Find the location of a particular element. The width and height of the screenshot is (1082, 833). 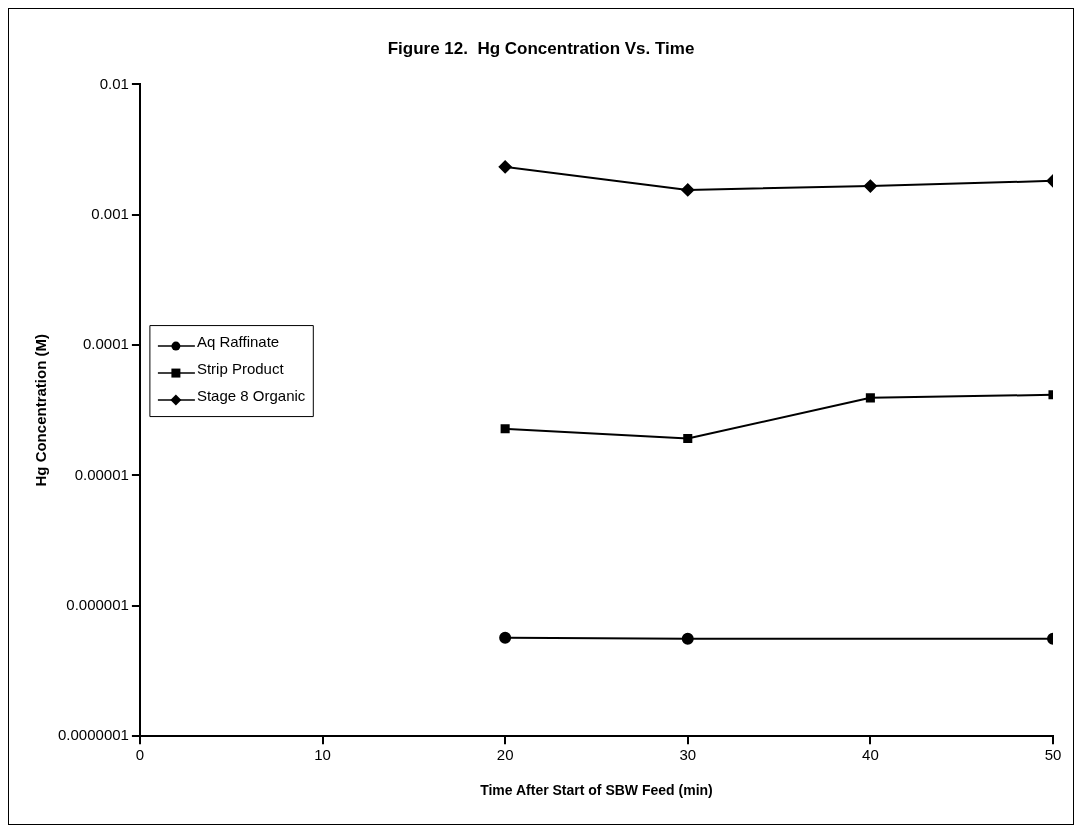

y-tick-label: 0.000001 is located at coordinates (97, 604).